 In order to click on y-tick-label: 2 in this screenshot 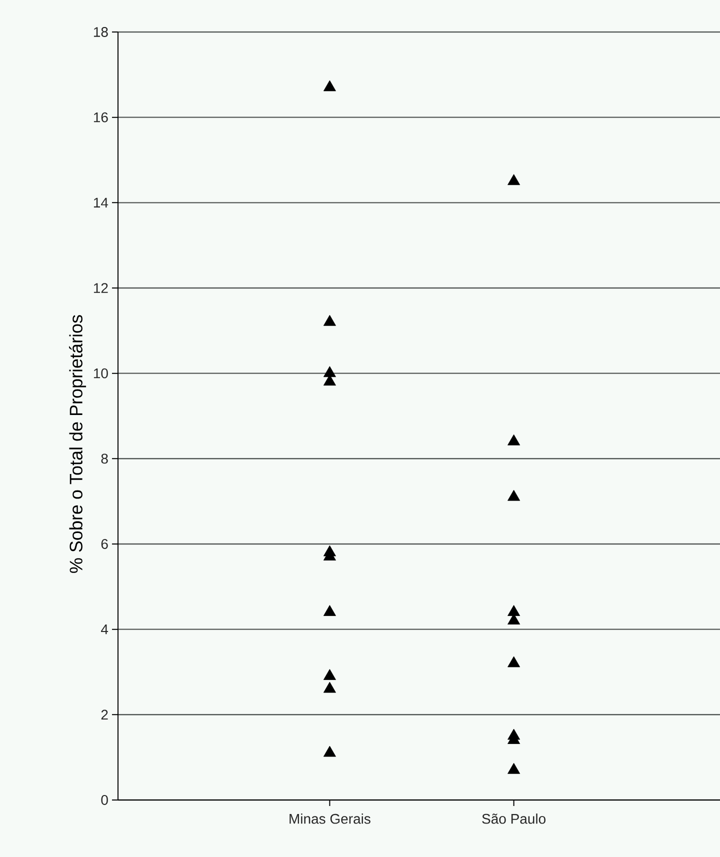, I will do `click(104, 715)`.